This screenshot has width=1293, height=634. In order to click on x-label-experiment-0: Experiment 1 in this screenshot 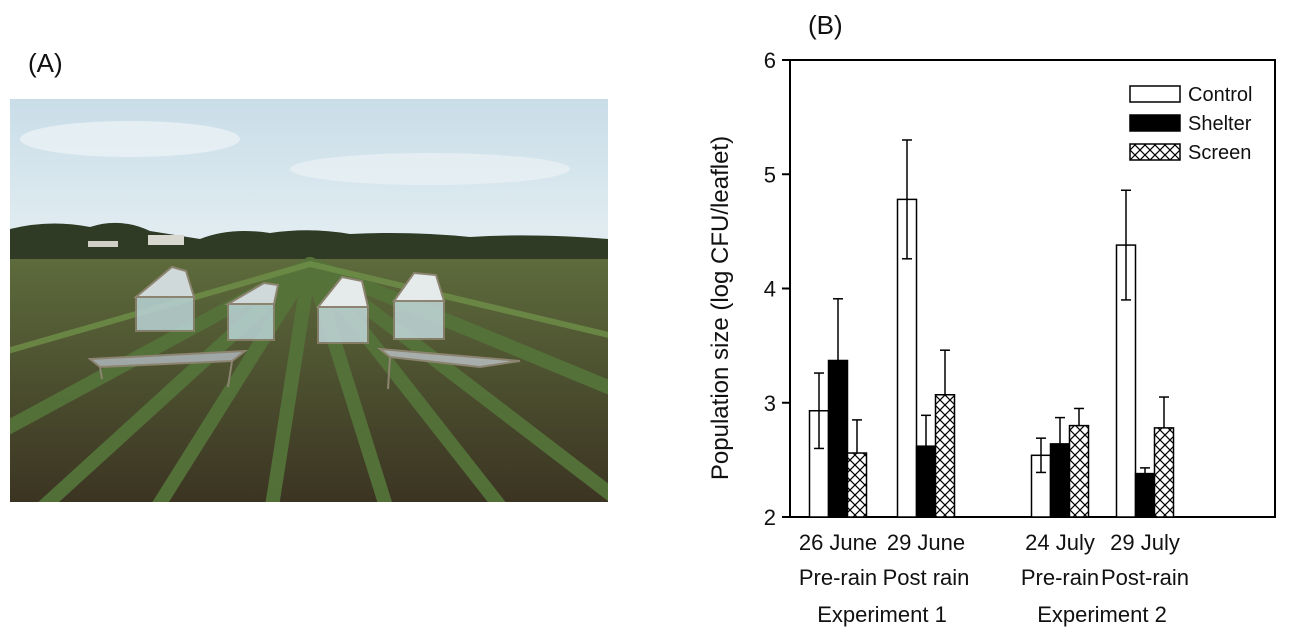, I will do `click(882, 614)`.